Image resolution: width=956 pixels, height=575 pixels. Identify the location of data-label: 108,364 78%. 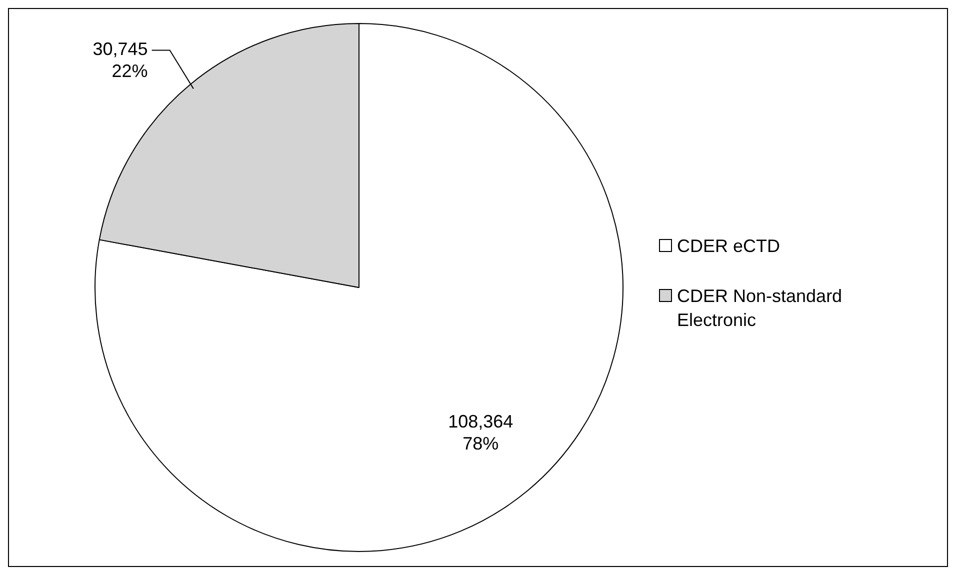
(481, 433).